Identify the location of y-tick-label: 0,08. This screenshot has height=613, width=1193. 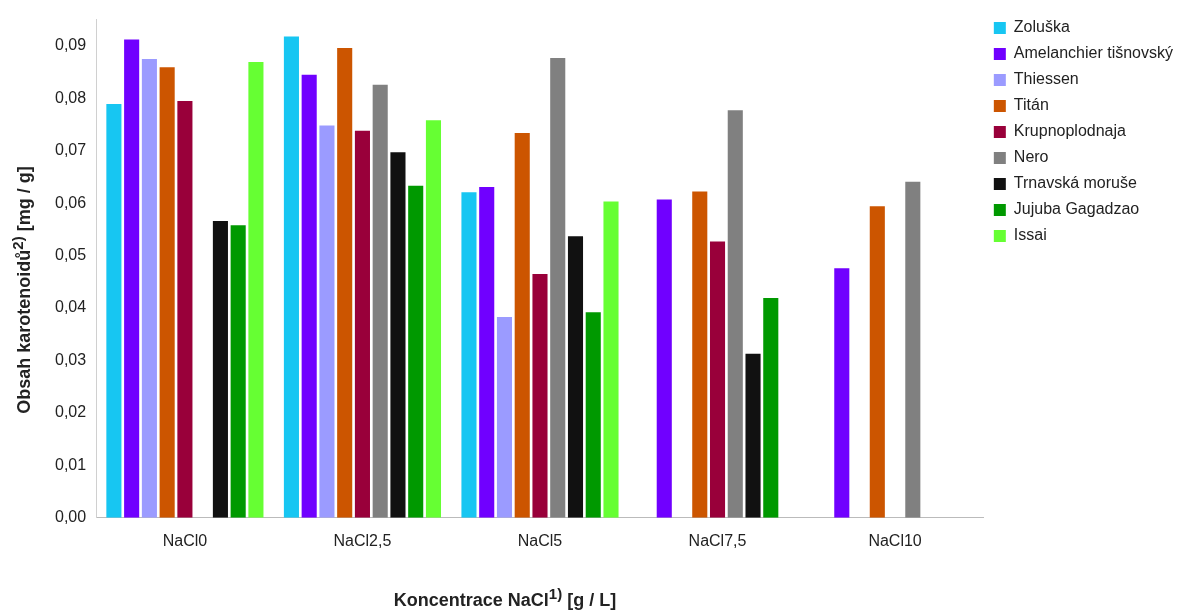
(71, 97).